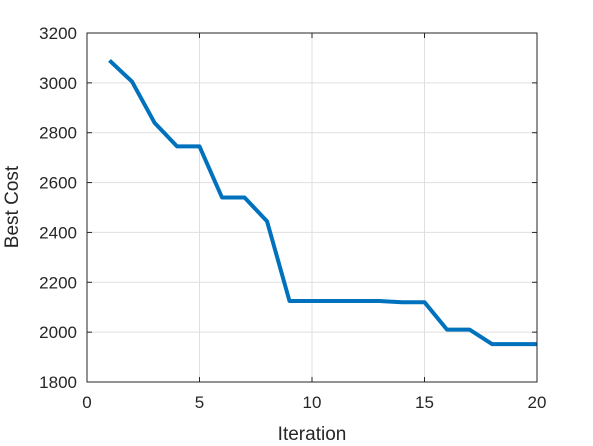  Describe the element at coordinates (58, 382) in the screenshot. I see `y-tick-label: 1800` at that location.